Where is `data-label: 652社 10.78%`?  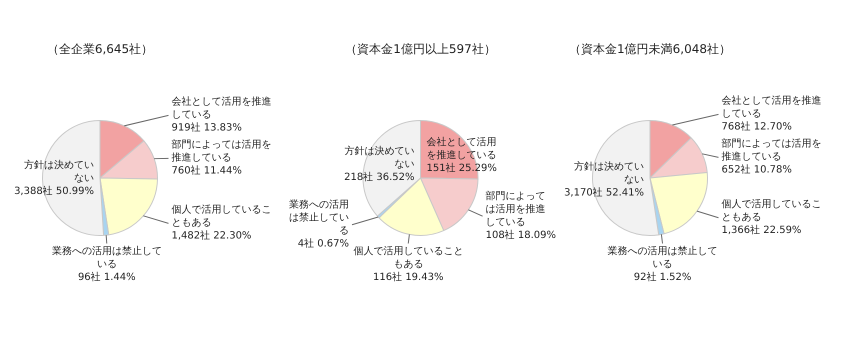 data-label: 652社 10.78% is located at coordinates (757, 170).